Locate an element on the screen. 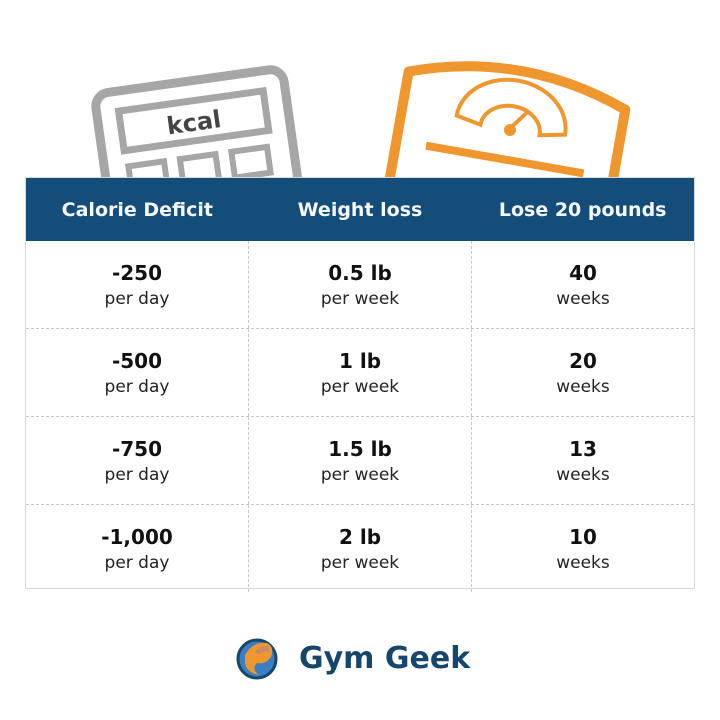  cell-value: -250 is located at coordinates (137, 272).